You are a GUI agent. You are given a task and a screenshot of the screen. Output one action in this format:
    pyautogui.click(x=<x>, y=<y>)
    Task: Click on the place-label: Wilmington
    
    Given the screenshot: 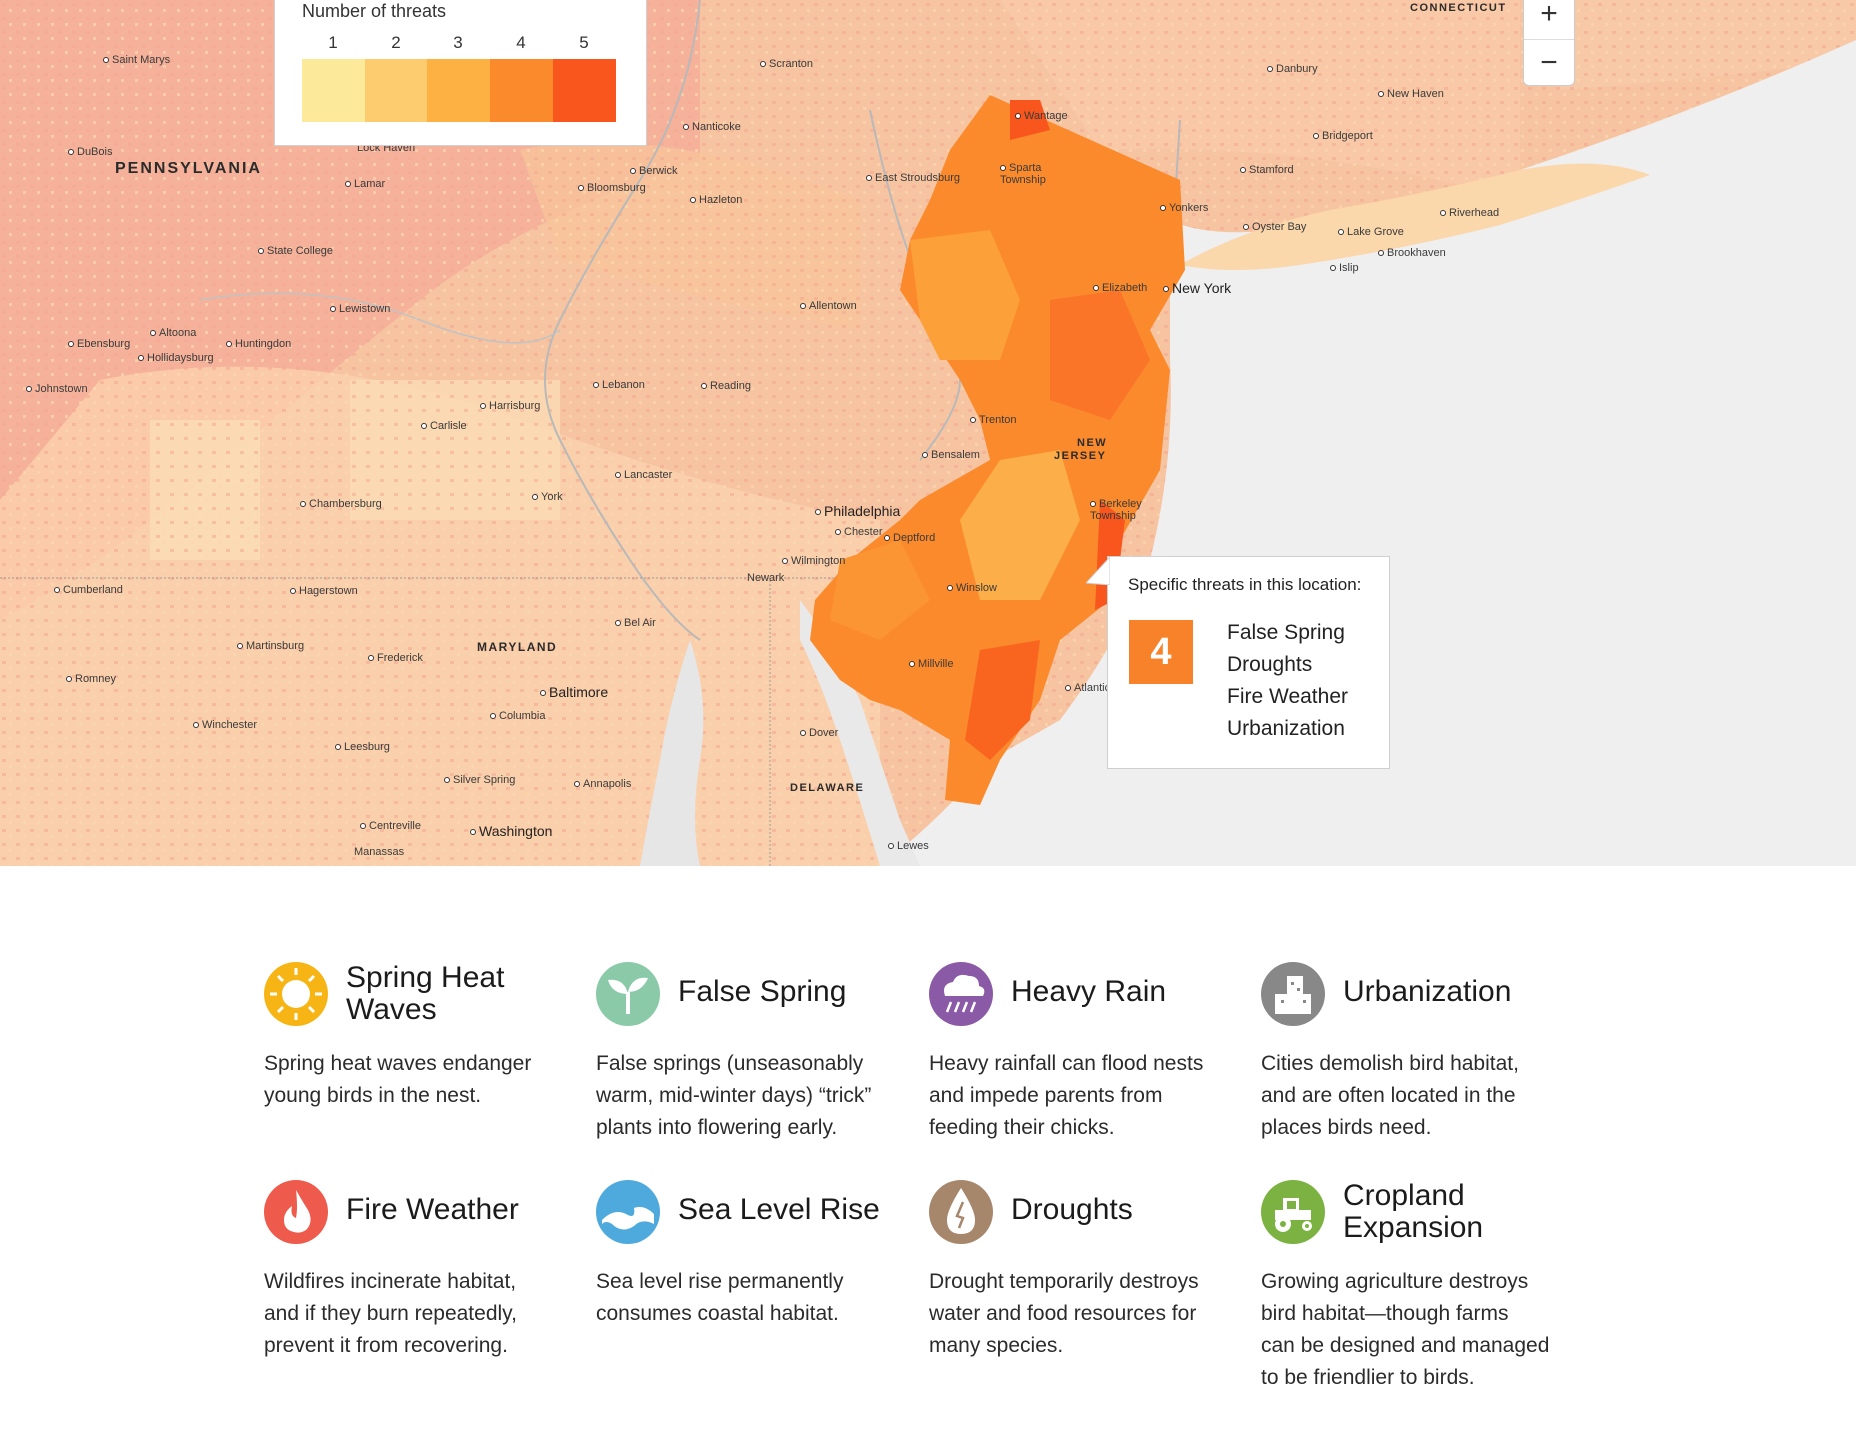 What is the action you would take?
    pyautogui.click(x=813, y=561)
    